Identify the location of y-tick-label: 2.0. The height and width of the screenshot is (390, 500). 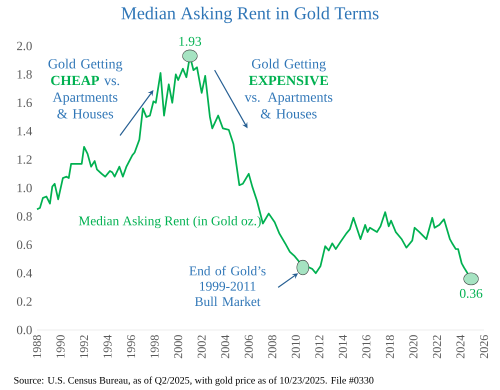
(24, 46).